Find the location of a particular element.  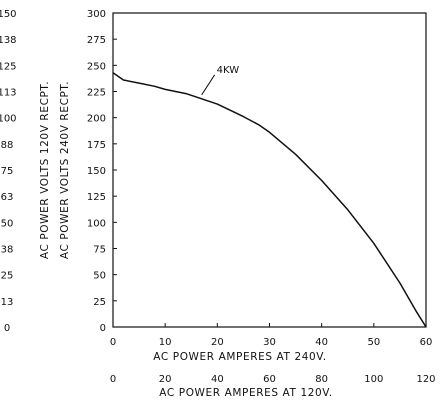

x-axis-240v-label: AC POWER AMPERES AT 240V. is located at coordinates (239, 357).